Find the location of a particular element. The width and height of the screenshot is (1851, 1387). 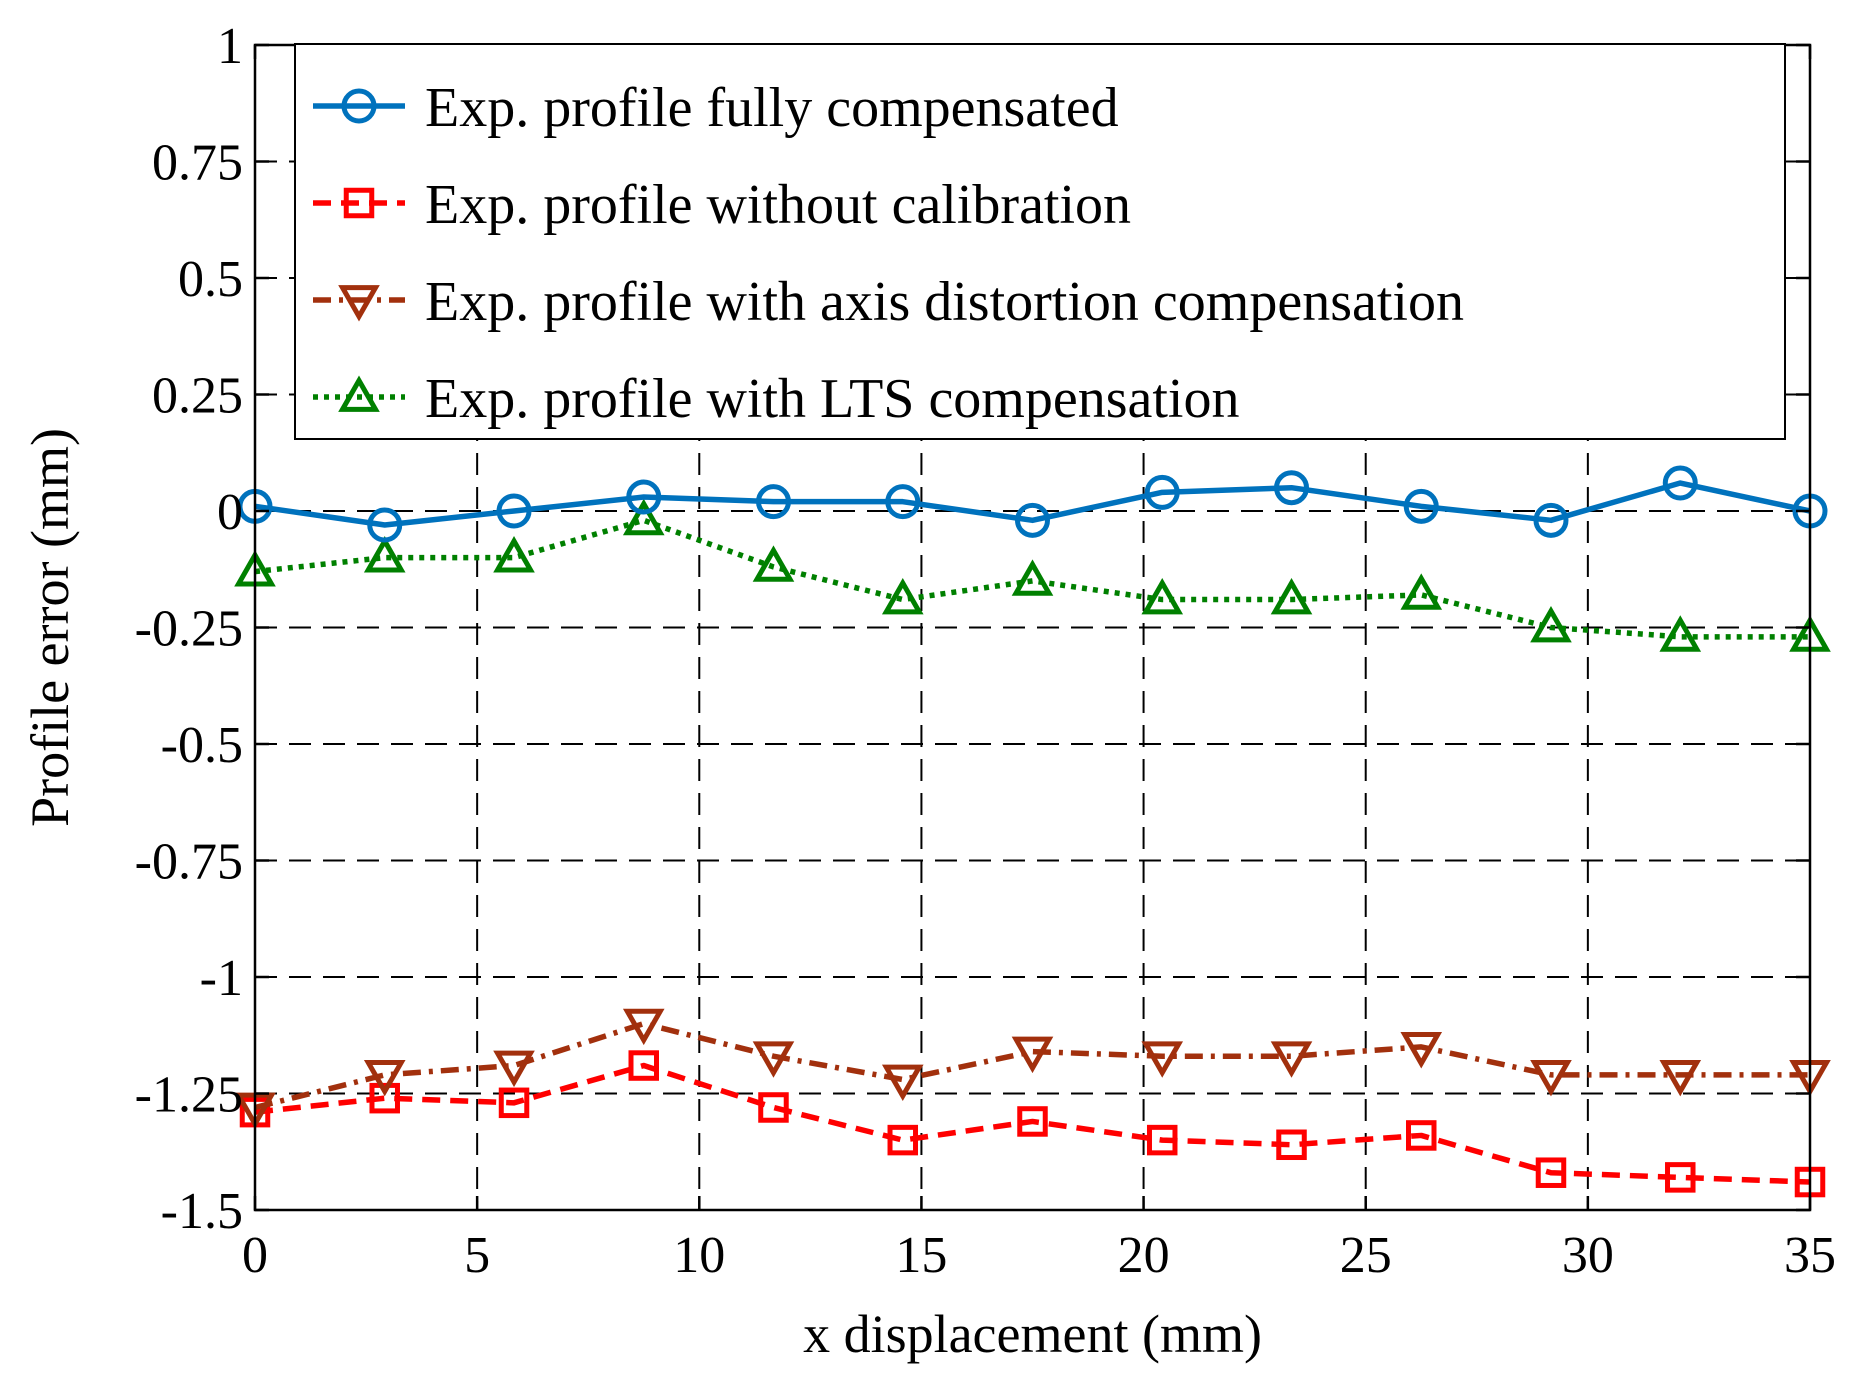

y-tick-label: -1 is located at coordinates (221, 978).